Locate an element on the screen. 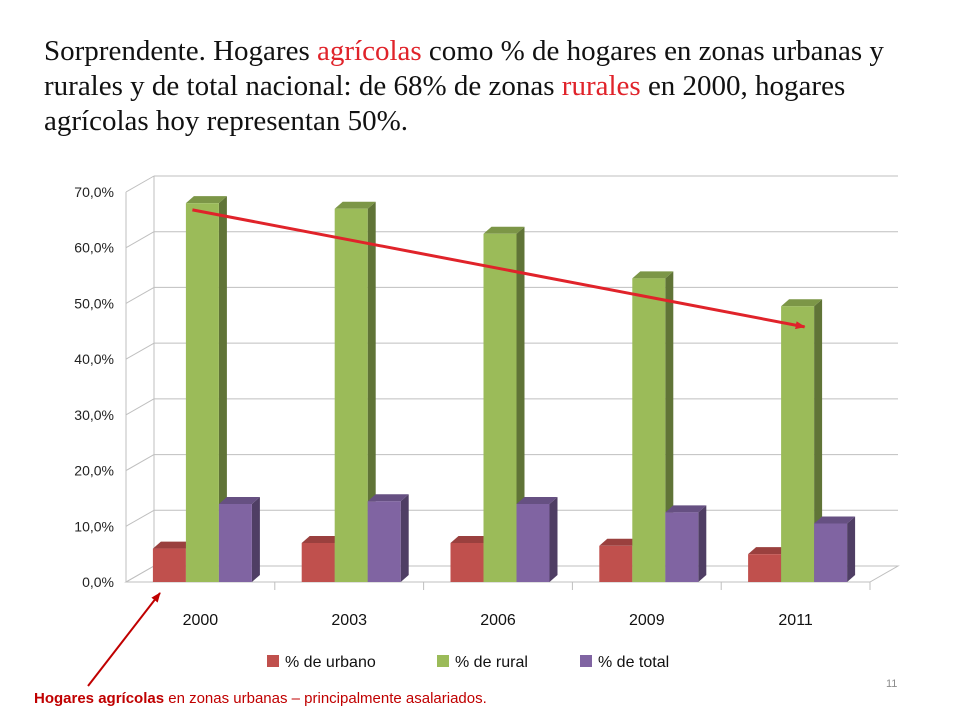 The width and height of the screenshot is (960, 720). title-highlight: agrícolas is located at coordinates (369, 51).